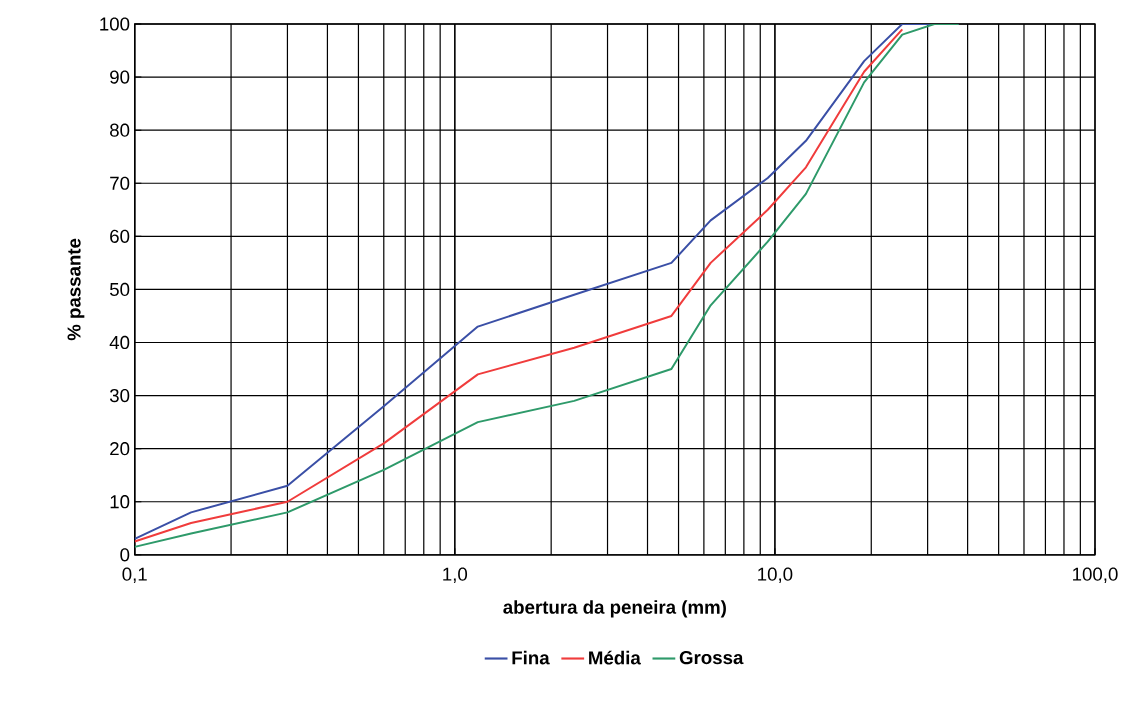 This screenshot has width=1131, height=722. Describe the element at coordinates (119, 343) in the screenshot. I see `y-tick-label: 40` at that location.